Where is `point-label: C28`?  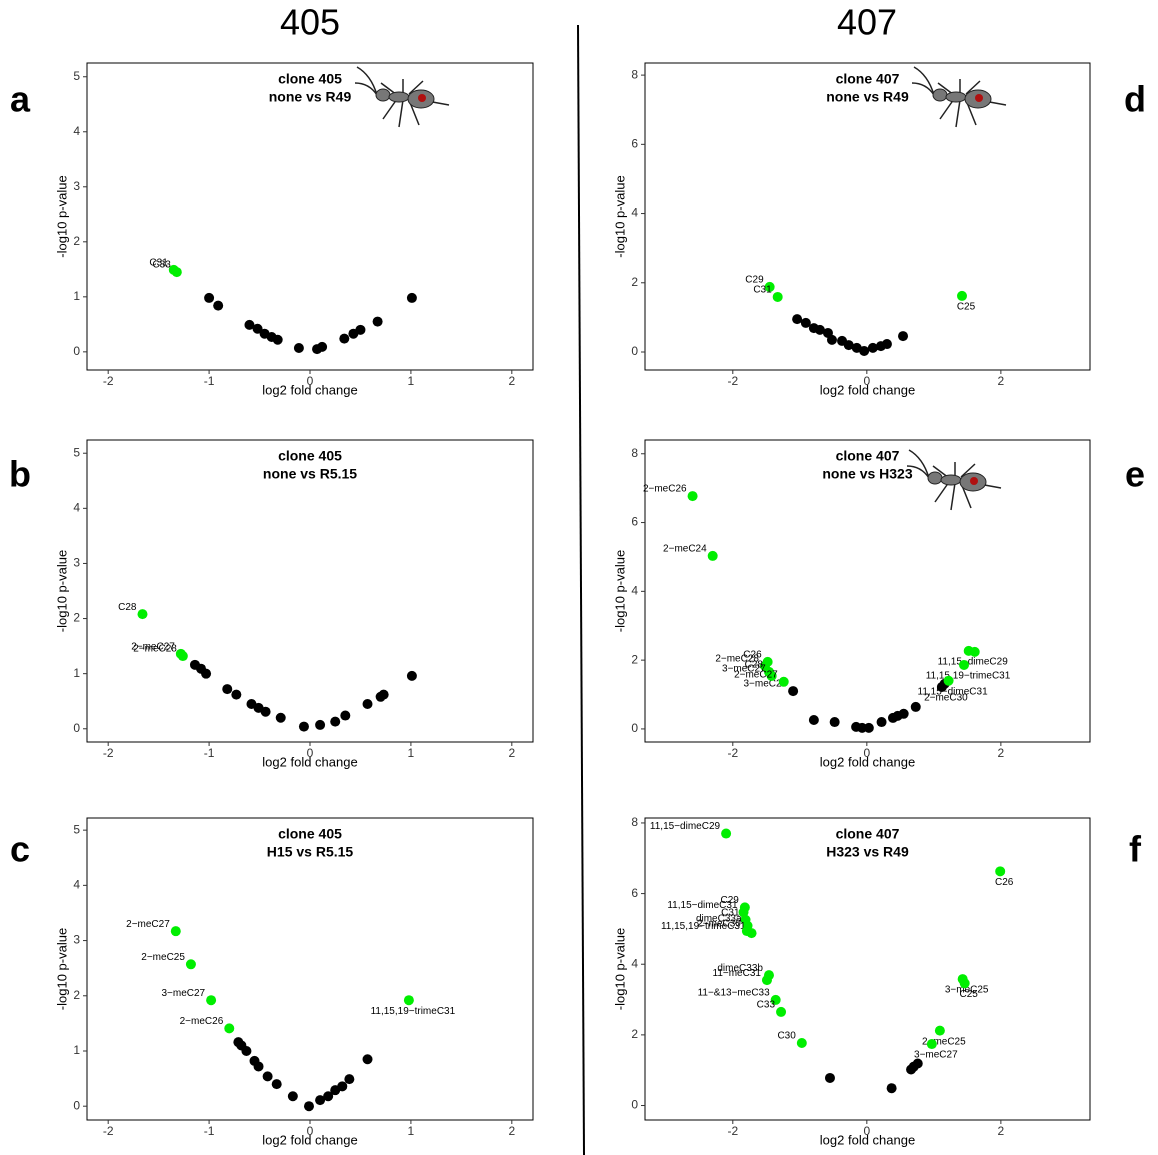
point-label: C28 is located at coordinates (754, 664).